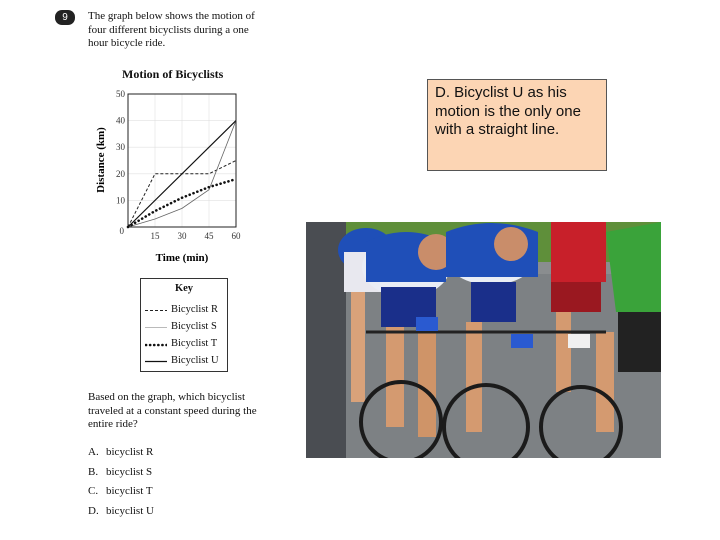  I want to click on choice-letter: B., so click(93, 471).